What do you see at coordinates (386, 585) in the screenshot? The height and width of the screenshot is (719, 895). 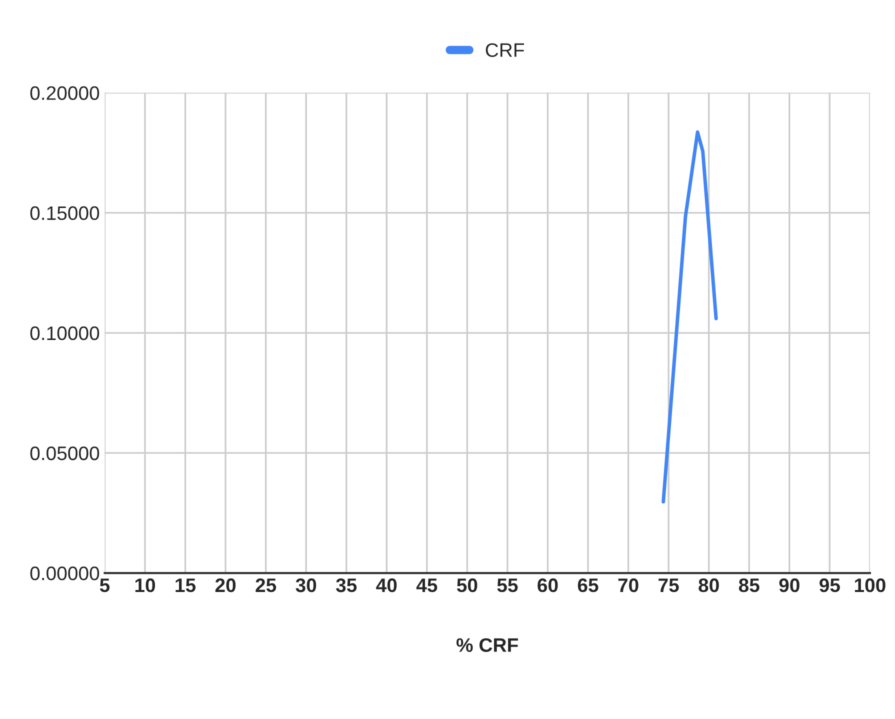 I see `x-tick-label: 40` at bounding box center [386, 585].